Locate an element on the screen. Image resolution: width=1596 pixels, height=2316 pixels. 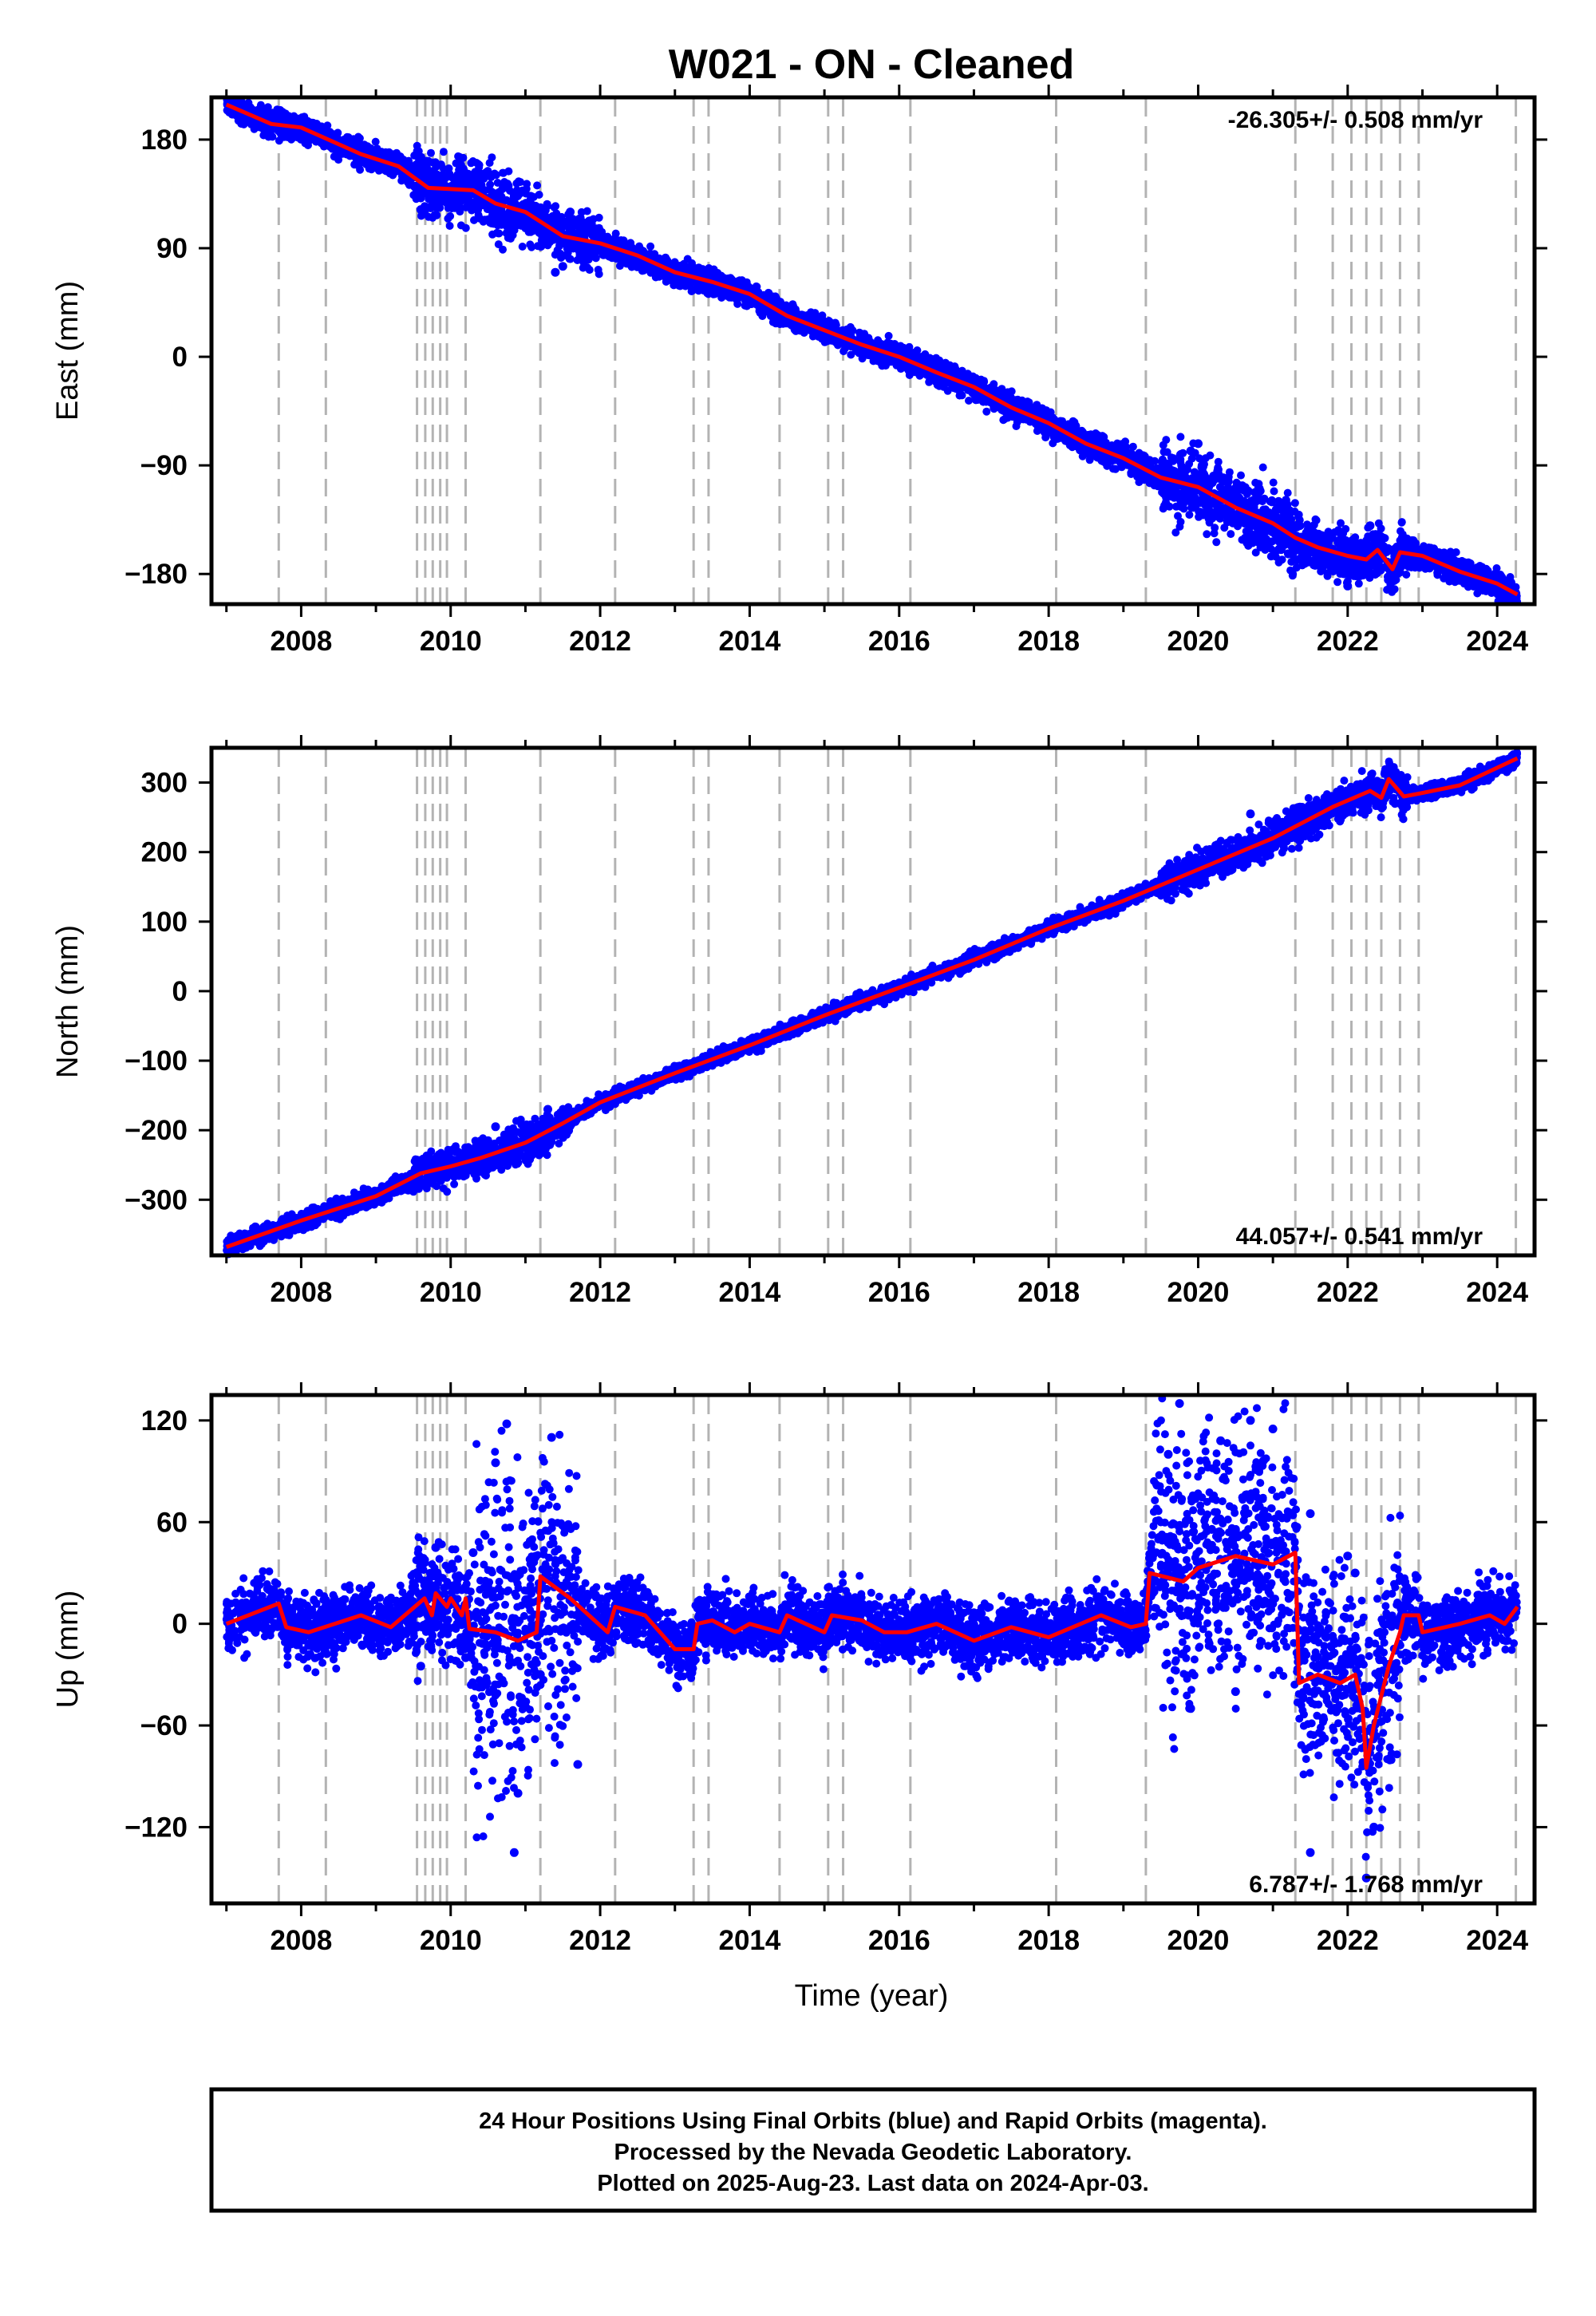
chart-title: W021 - ON - Cleaned is located at coordinates (872, 64).